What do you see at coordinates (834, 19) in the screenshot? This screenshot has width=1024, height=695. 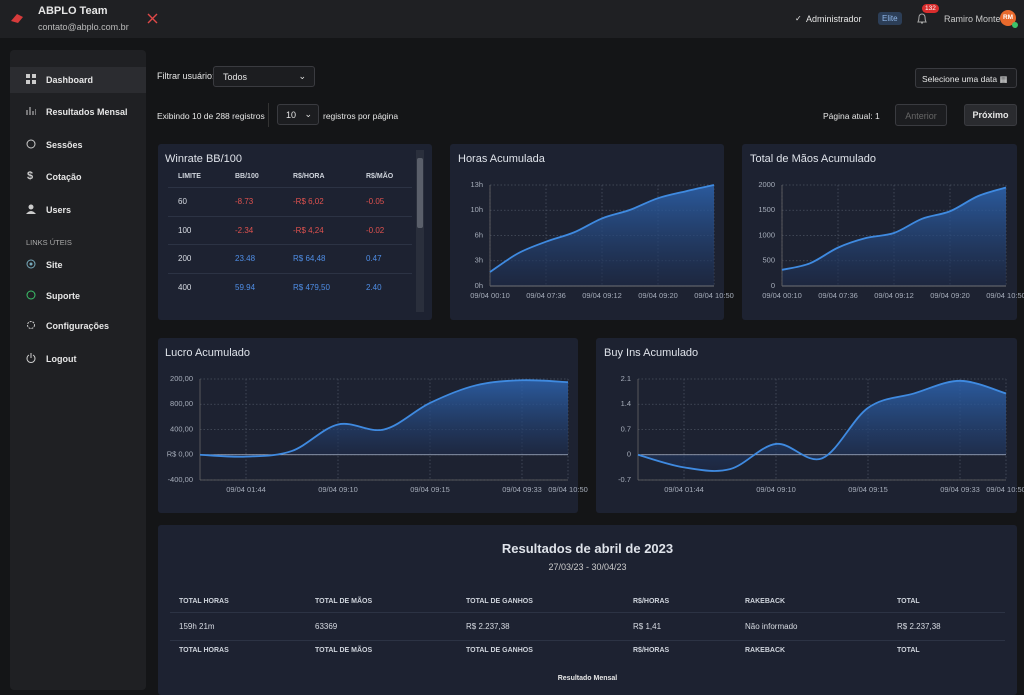 I see `role: Administrador` at bounding box center [834, 19].